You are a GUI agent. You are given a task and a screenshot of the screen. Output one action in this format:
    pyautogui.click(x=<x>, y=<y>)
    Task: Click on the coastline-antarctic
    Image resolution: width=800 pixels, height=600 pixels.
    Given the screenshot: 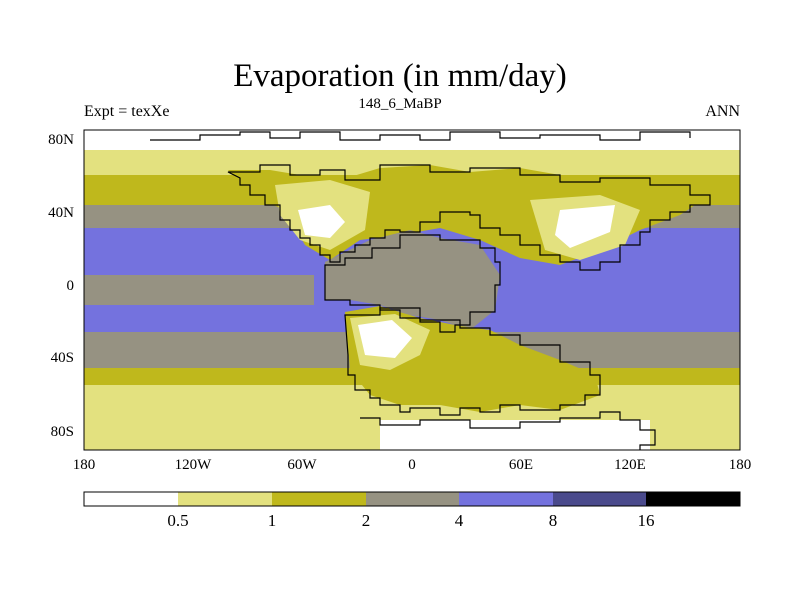 What is the action you would take?
    pyautogui.click(x=508, y=430)
    